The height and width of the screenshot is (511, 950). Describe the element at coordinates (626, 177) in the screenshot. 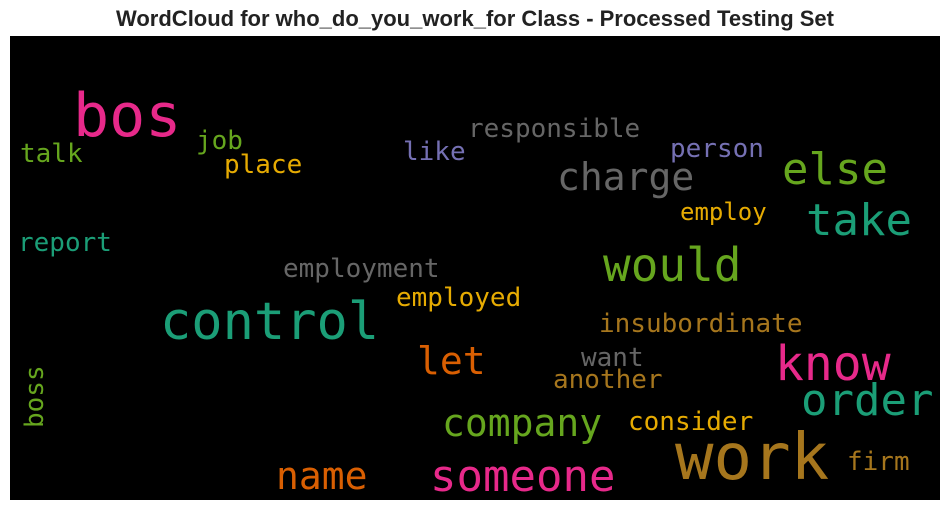

I see `word-charge: charge` at that location.